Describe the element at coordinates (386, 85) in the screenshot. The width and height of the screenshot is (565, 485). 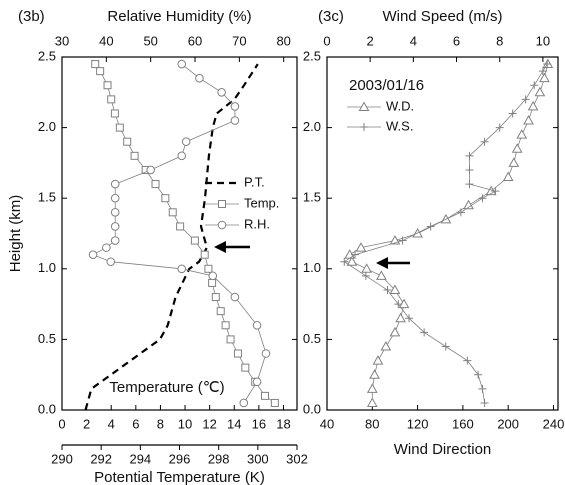
I see `annotation: 2003/01/16` at that location.